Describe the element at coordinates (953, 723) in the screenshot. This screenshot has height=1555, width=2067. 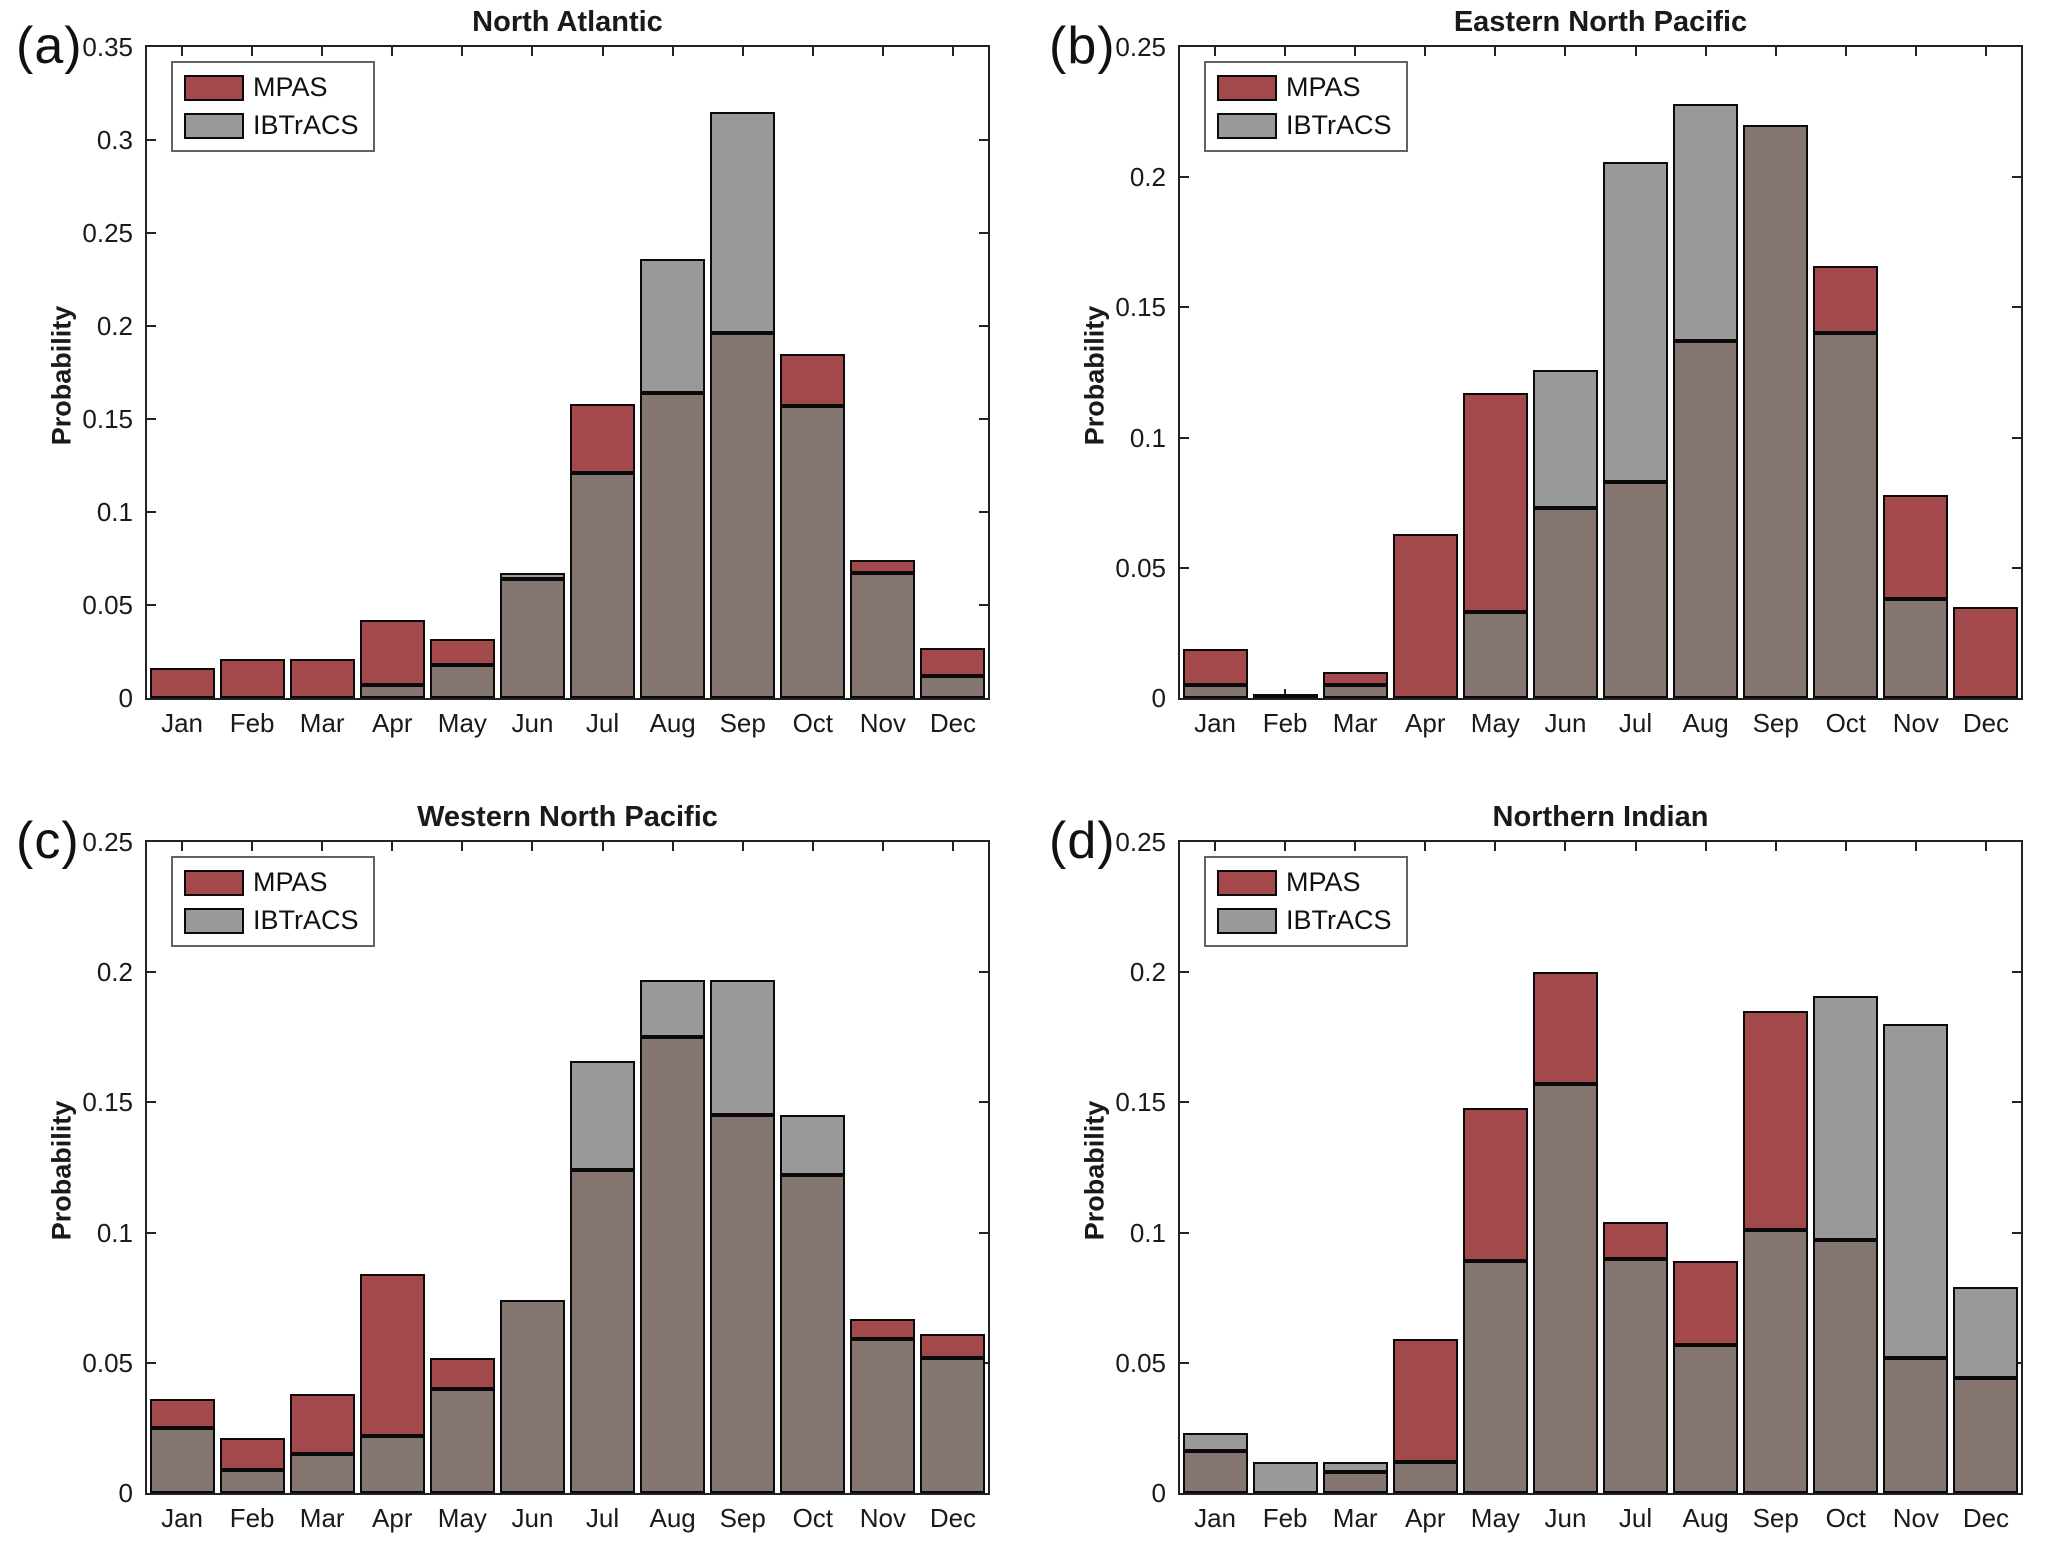
I see `x-tick-label: Dec` at that location.